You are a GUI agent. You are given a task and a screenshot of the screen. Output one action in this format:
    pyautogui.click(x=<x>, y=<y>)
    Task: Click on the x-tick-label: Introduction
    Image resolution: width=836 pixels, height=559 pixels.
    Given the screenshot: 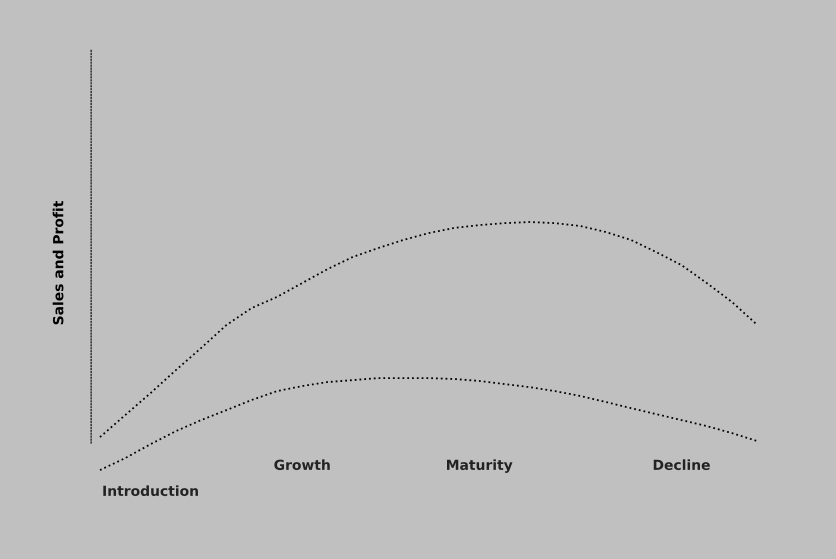 What is the action you would take?
    pyautogui.click(x=150, y=490)
    